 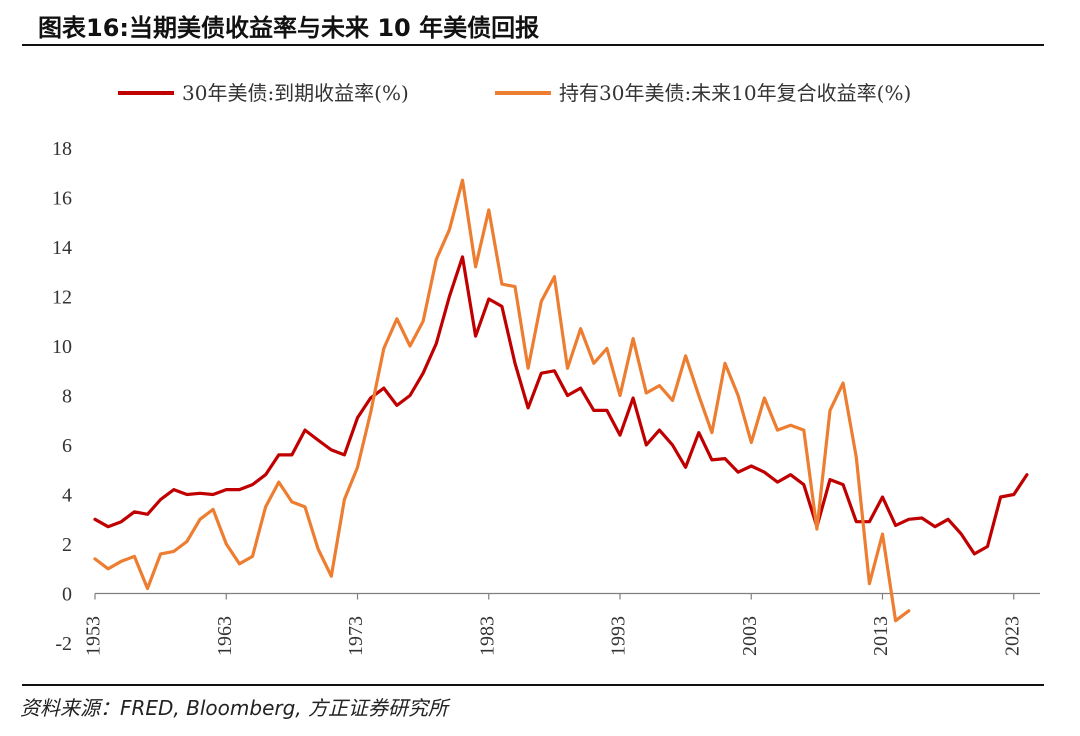 I want to click on y-tick-label: 6, so click(x=67, y=446).